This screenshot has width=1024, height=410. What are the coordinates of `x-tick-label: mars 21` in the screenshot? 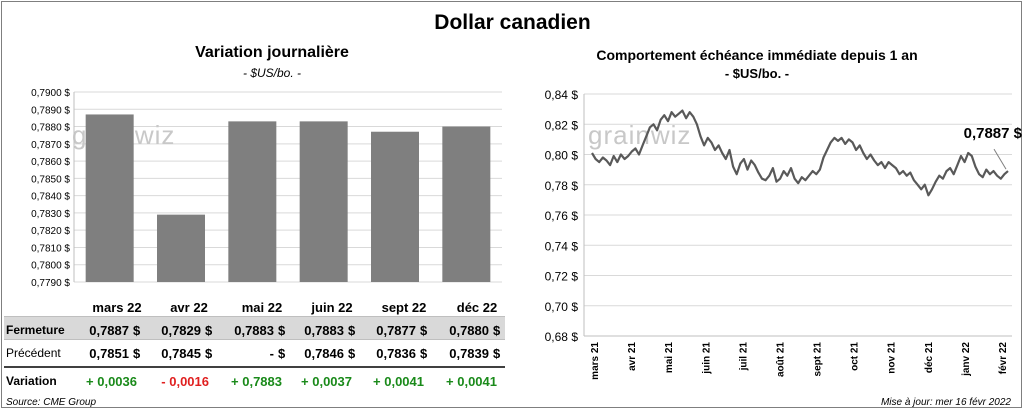 It's located at (595, 361).